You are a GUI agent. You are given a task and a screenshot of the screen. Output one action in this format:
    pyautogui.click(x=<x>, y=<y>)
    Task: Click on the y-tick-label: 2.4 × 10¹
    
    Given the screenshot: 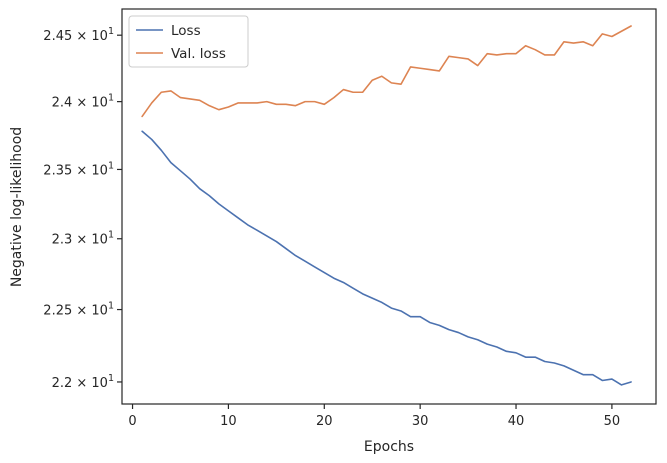 What is the action you would take?
    pyautogui.click(x=83, y=102)
    